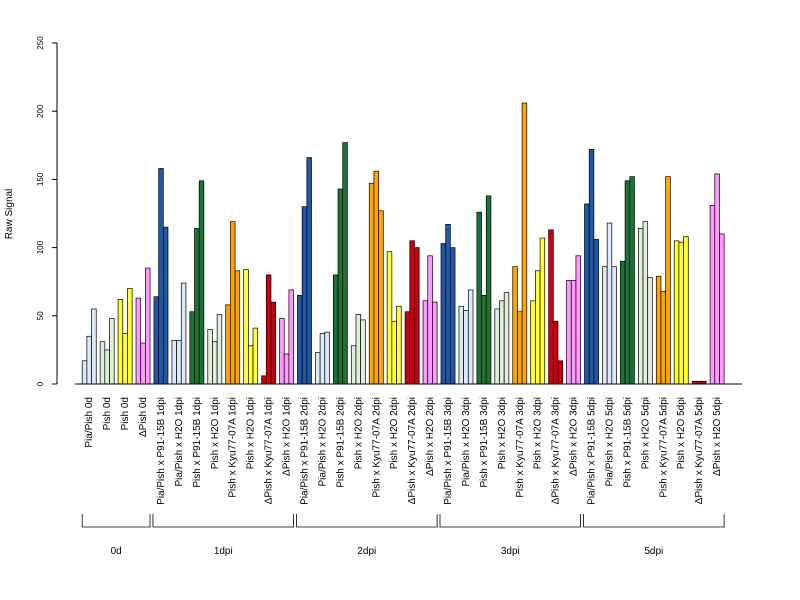 Image resolution: width=800 pixels, height=600 pixels. Describe the element at coordinates (366, 551) in the screenshot. I see `group-label-2: 2dpi` at that location.